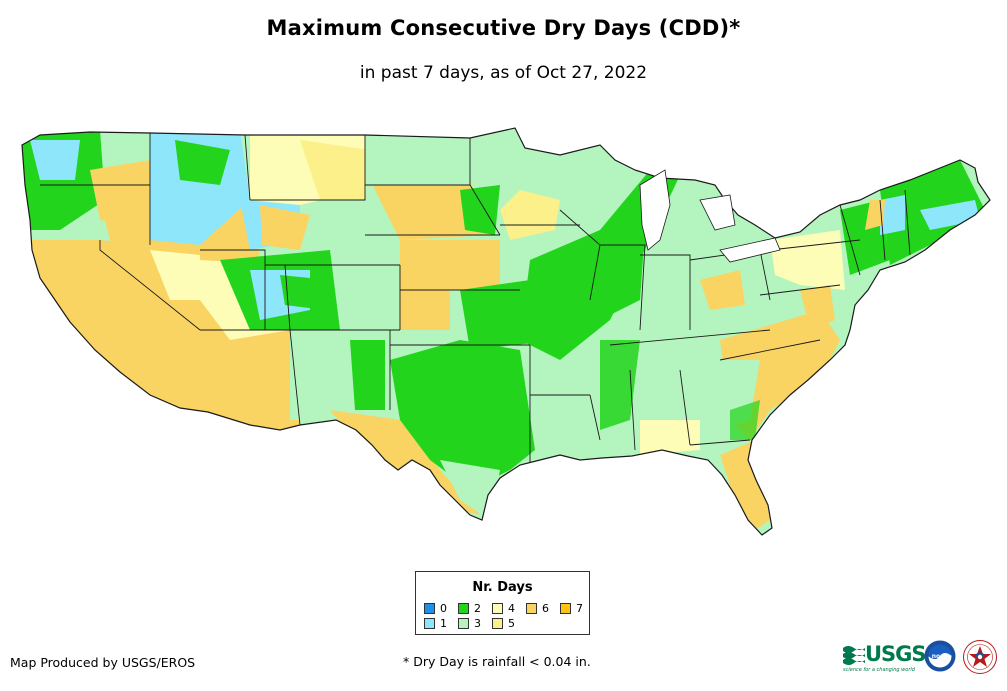 Image resolution: width=1007 pixels, height=691 pixels. I want to click on legend-item: 3, so click(469, 623).